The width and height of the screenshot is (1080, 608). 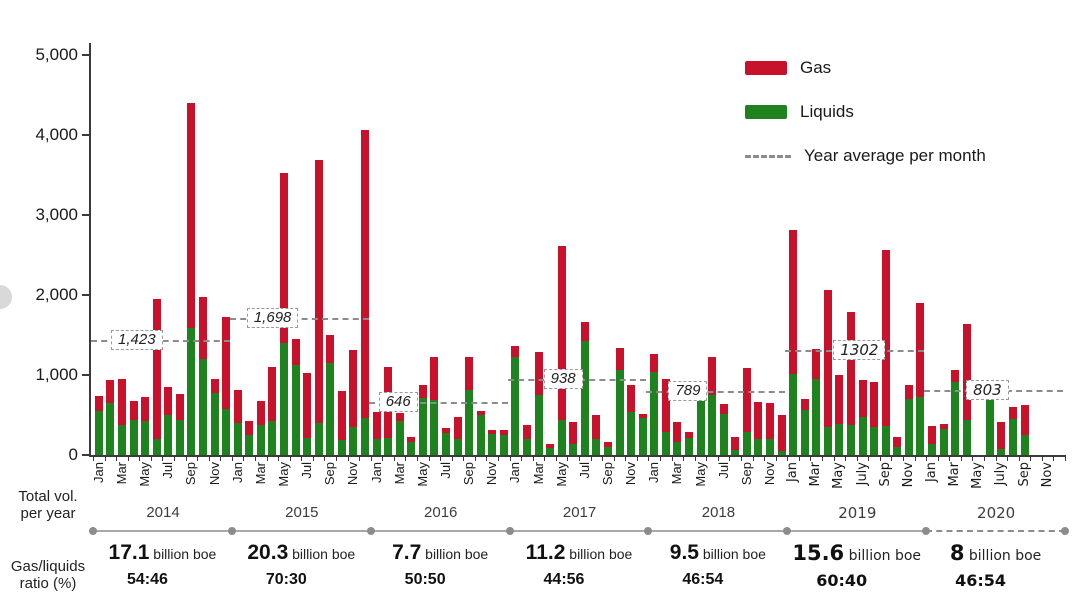 I want to click on bar-2016-Jun-gas, so click(x=434, y=379).